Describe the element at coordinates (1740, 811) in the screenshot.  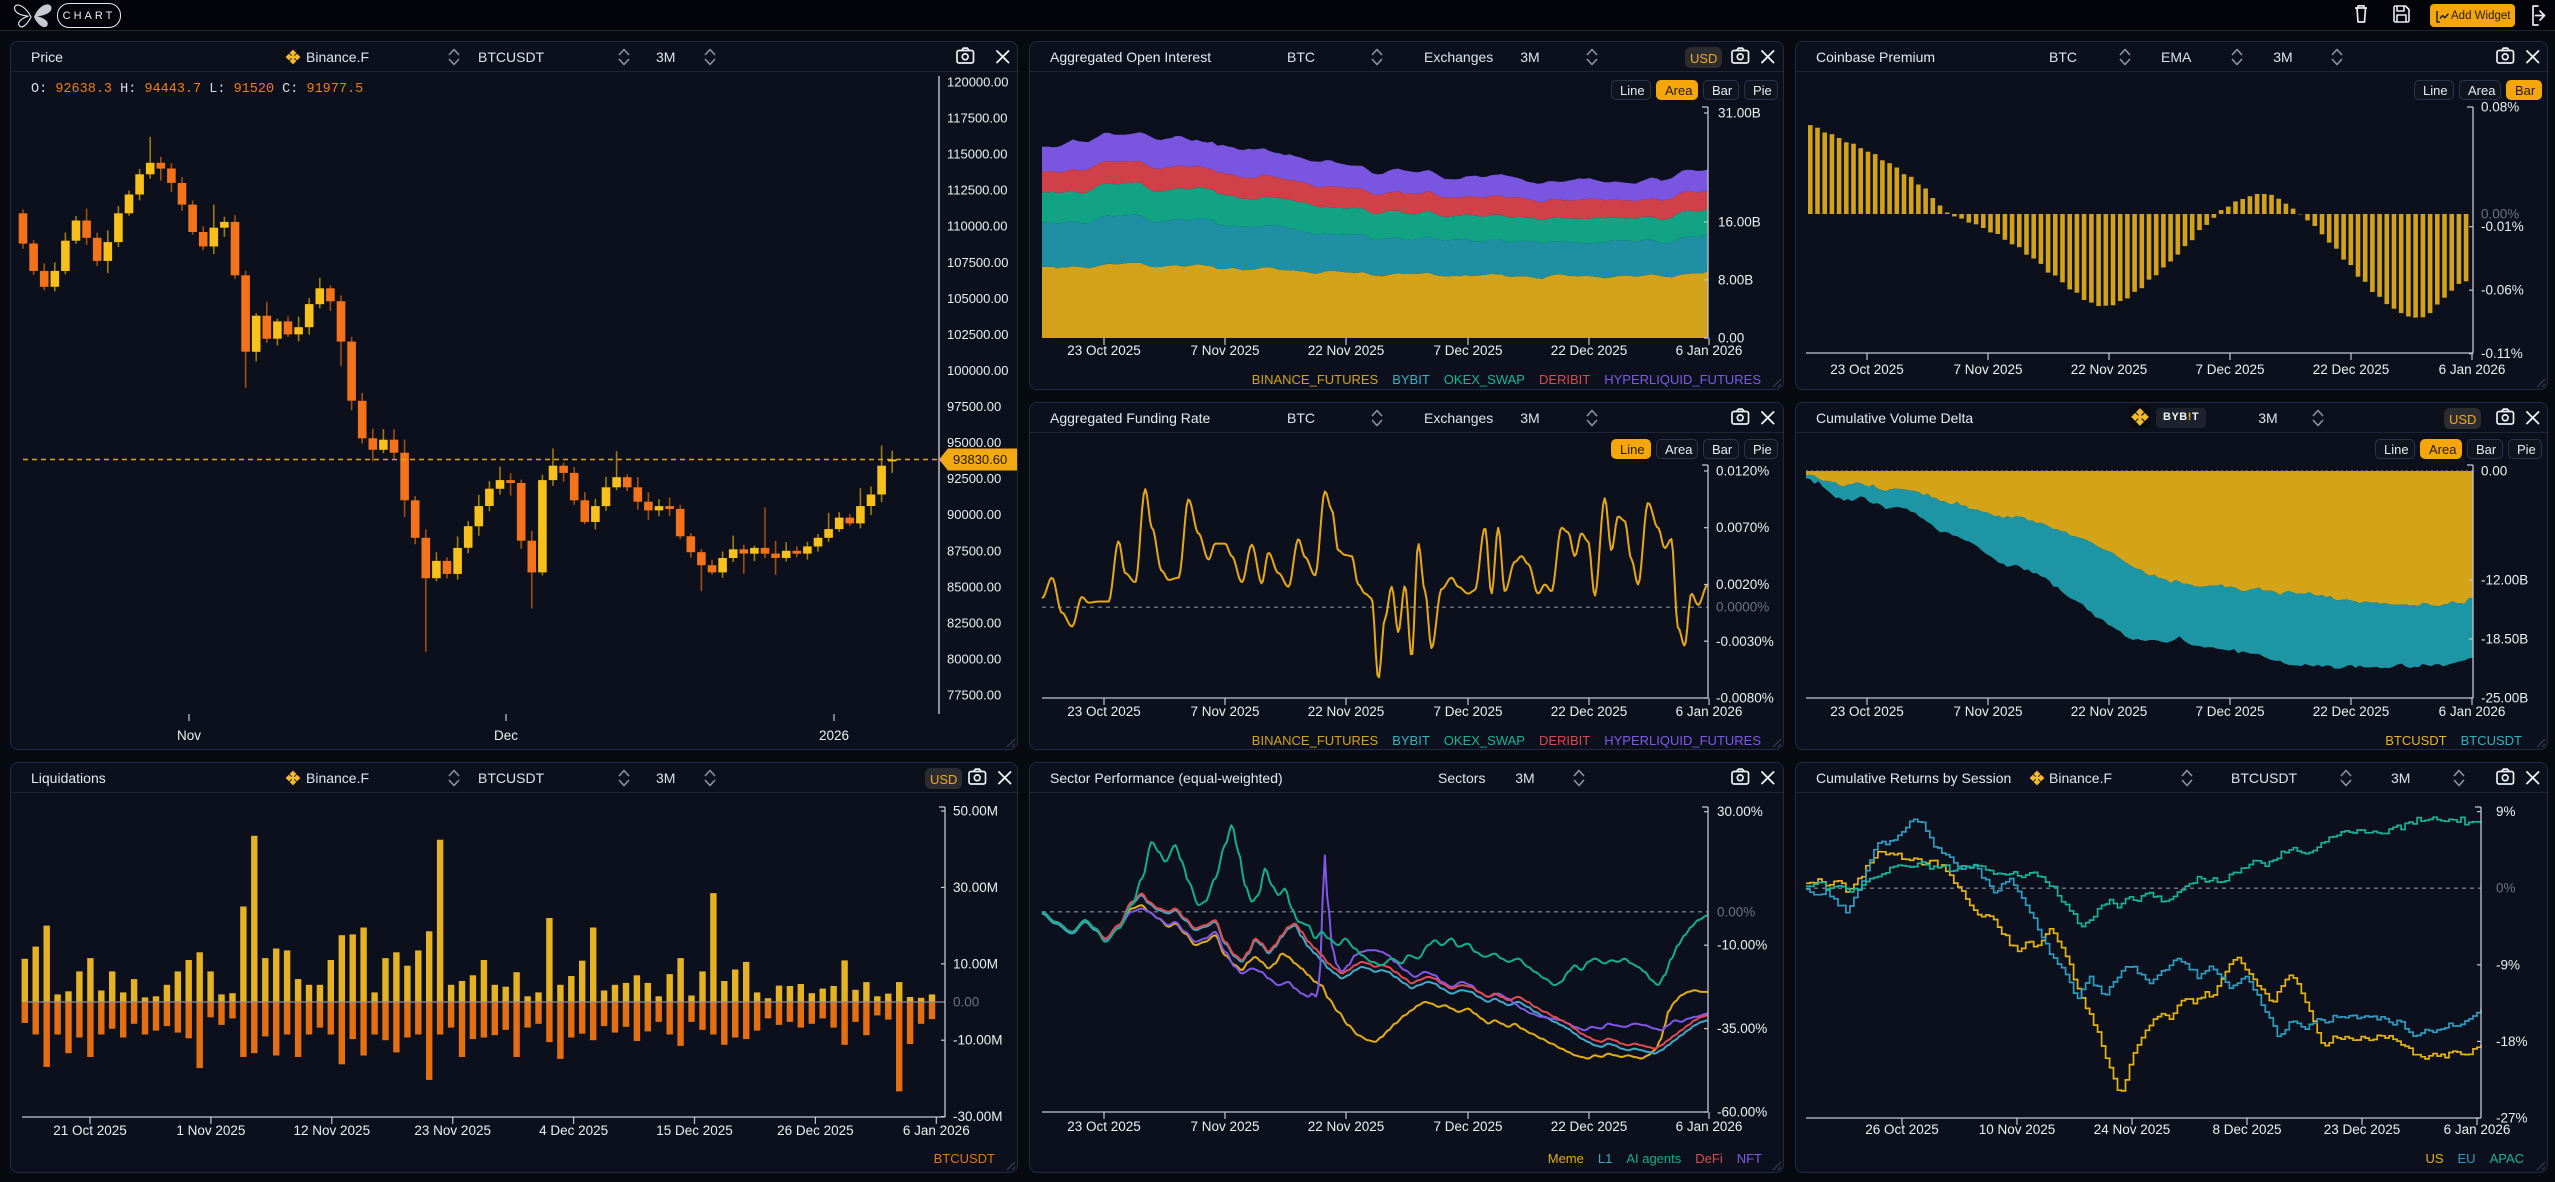
I see `svg-text: 30.00%` at that location.